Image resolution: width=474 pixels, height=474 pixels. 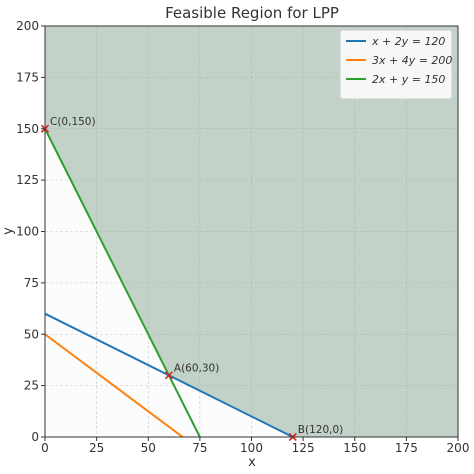 I want to click on legend-label: 3x + 4y = 200, so click(x=412, y=60).